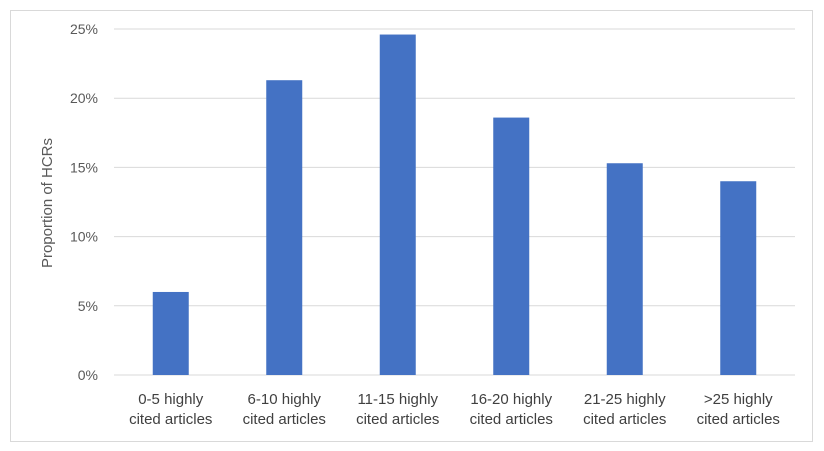  Describe the element at coordinates (170, 409) in the screenshot. I see `x-category-label: 0-5 highly cited articles` at that location.